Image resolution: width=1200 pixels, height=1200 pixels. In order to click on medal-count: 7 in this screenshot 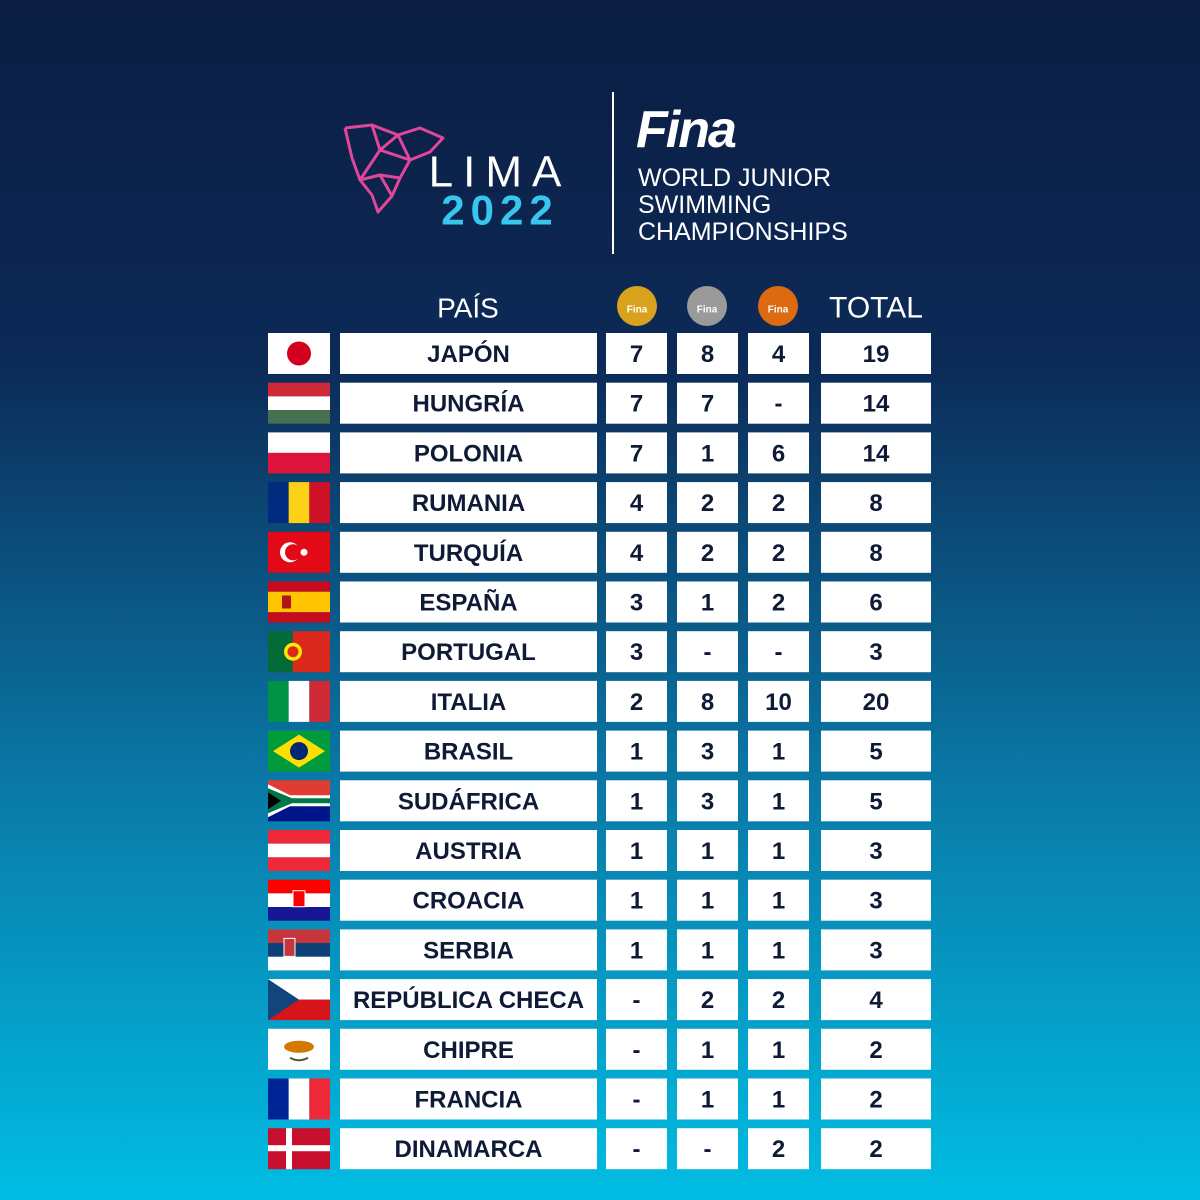, I will do `click(636, 354)`.